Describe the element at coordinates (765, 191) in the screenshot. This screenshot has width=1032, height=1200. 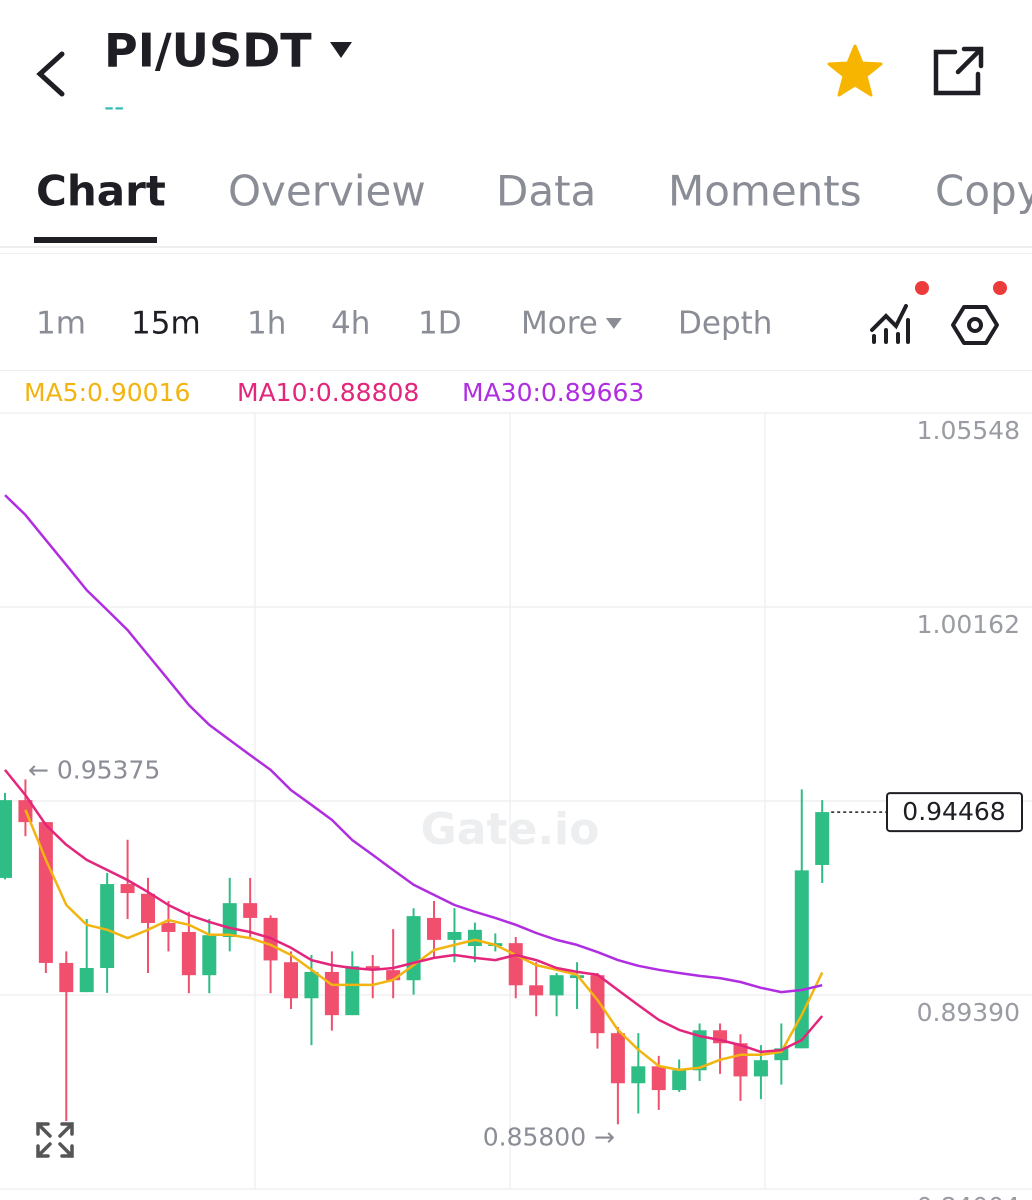
I see `tab: Moments` at that location.